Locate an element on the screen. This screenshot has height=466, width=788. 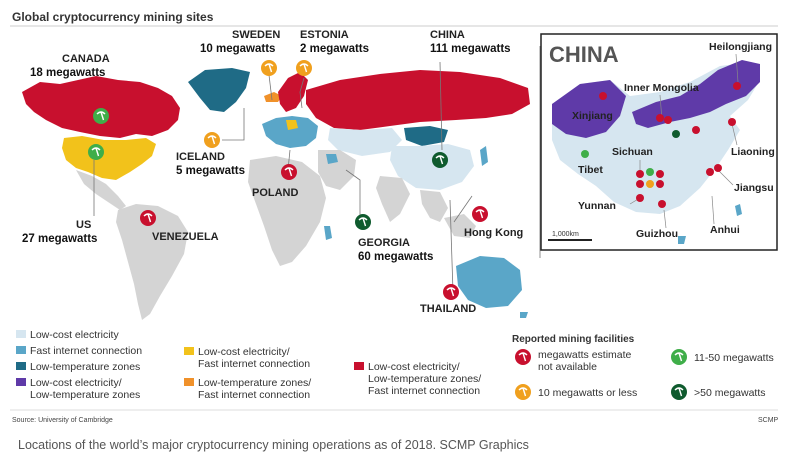
legend-facility-0b: not available is located at coordinates (567, 367).